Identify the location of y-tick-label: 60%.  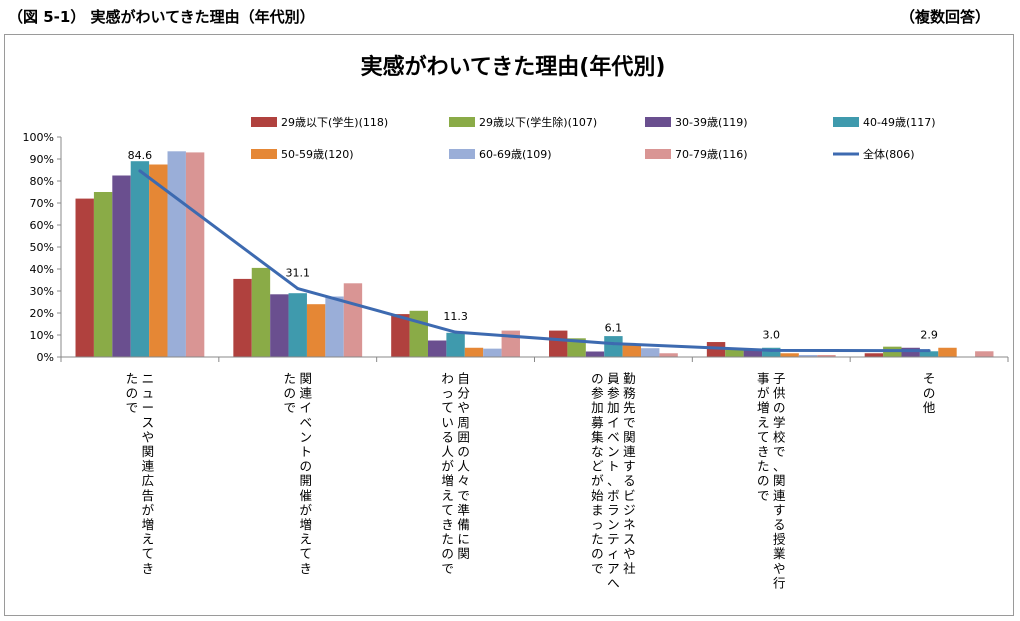
(42, 225).